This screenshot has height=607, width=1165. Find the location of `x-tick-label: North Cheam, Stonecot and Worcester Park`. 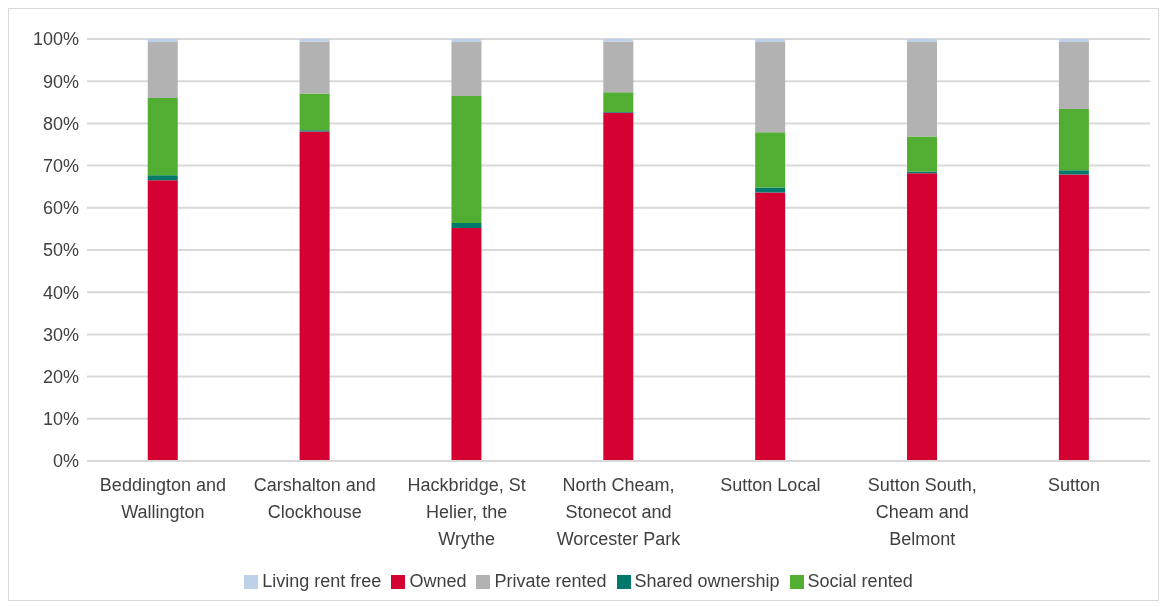

x-tick-label: North Cheam, Stonecot and Worcester Park is located at coordinates (619, 512).